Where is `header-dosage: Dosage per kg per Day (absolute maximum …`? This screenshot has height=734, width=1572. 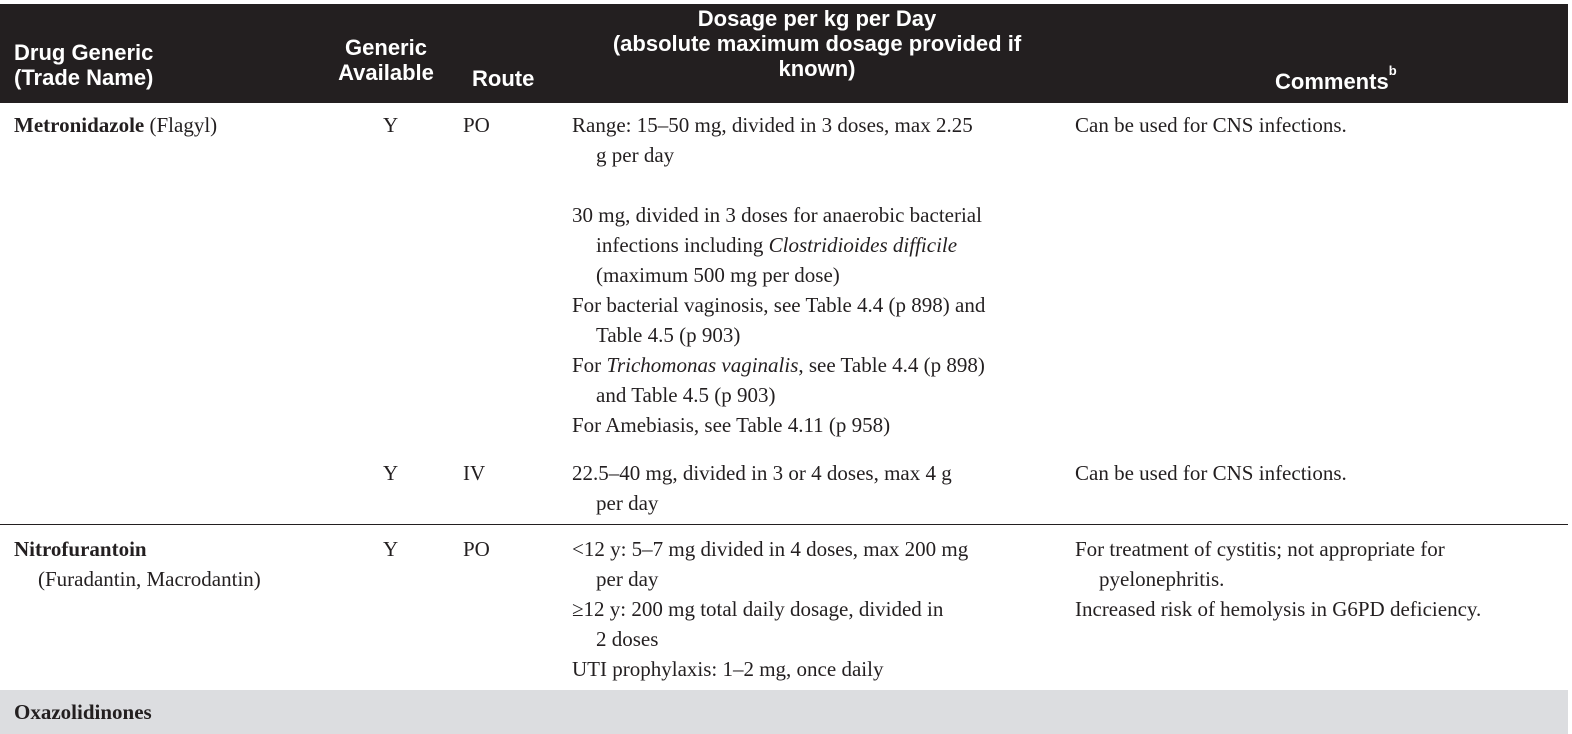 header-dosage: Dosage per kg per Day (absolute maximum … is located at coordinates (817, 43).